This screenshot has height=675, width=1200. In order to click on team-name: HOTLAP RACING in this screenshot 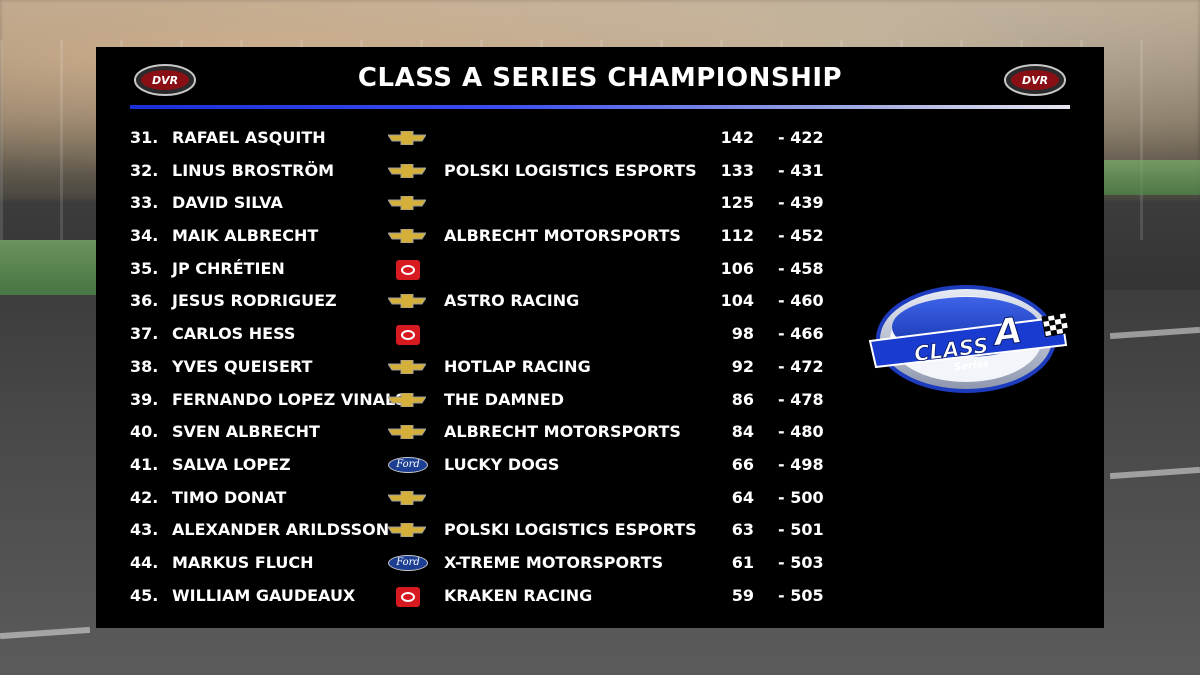, I will do `click(517, 366)`.